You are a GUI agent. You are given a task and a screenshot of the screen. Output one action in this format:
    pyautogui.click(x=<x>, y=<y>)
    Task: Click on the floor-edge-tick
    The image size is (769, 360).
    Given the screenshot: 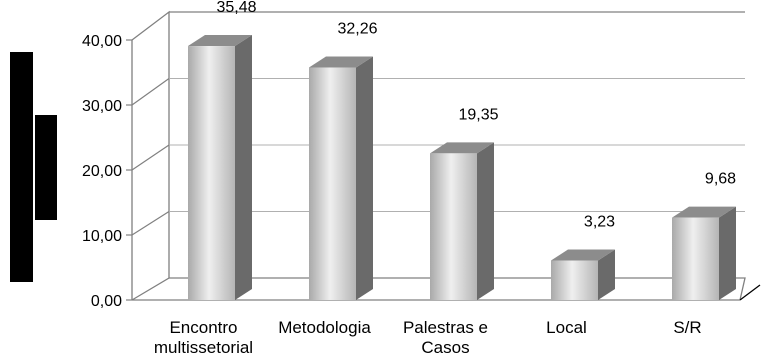 What is the action you would take?
    pyautogui.click(x=750, y=292)
    